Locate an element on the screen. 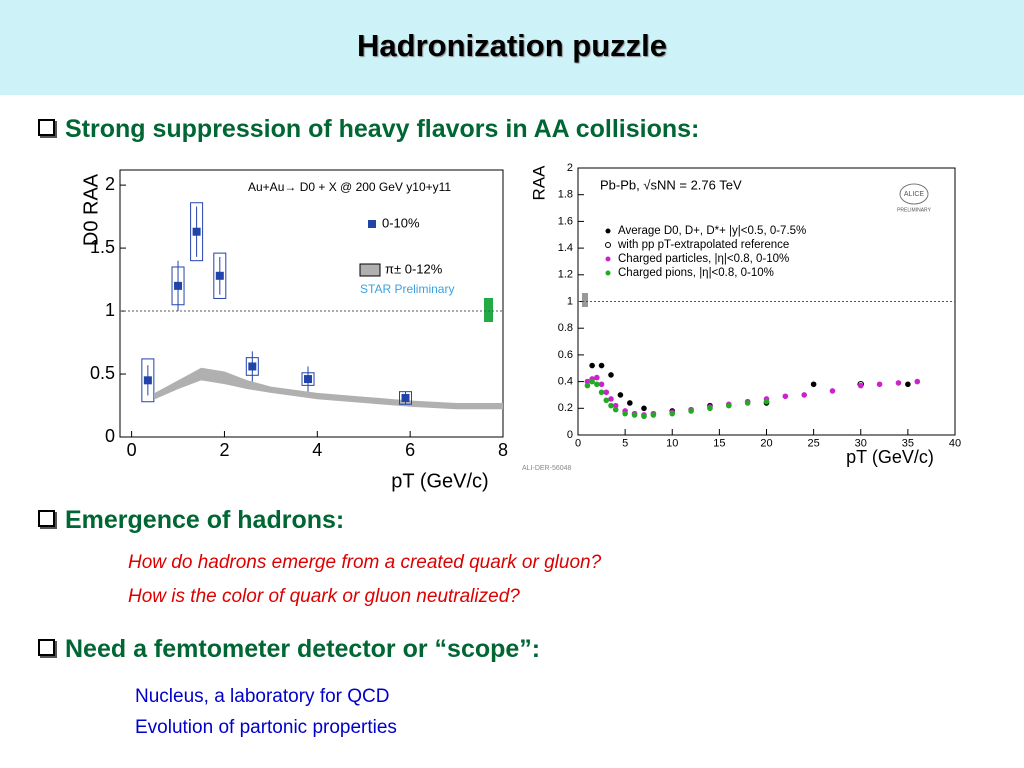  legend-label: 0-10% is located at coordinates (401, 222).